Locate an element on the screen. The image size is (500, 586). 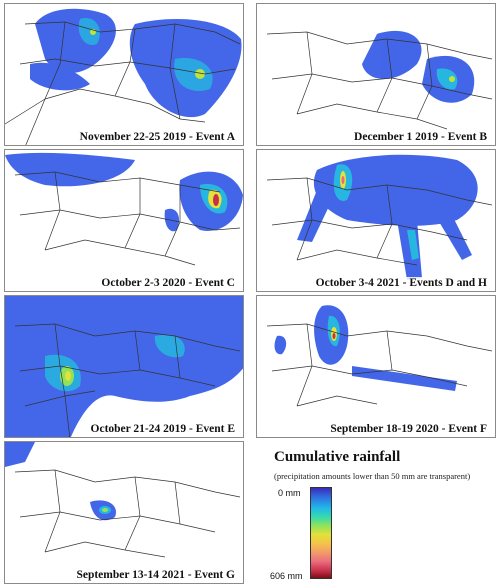
map-panel-event-a: November 22-25 2019 - Event A is located at coordinates (124, 74).